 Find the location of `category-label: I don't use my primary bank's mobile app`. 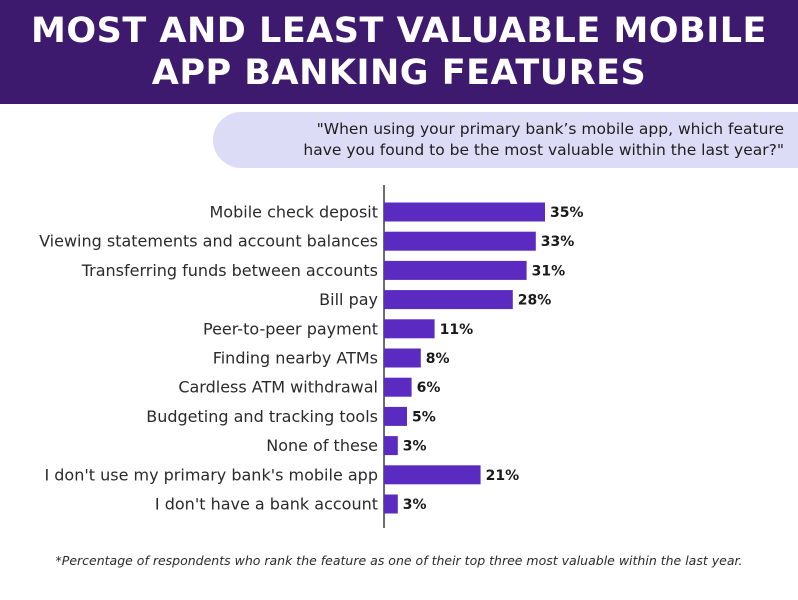

category-label: I don't use my primary bank's mobile app is located at coordinates (211, 474).